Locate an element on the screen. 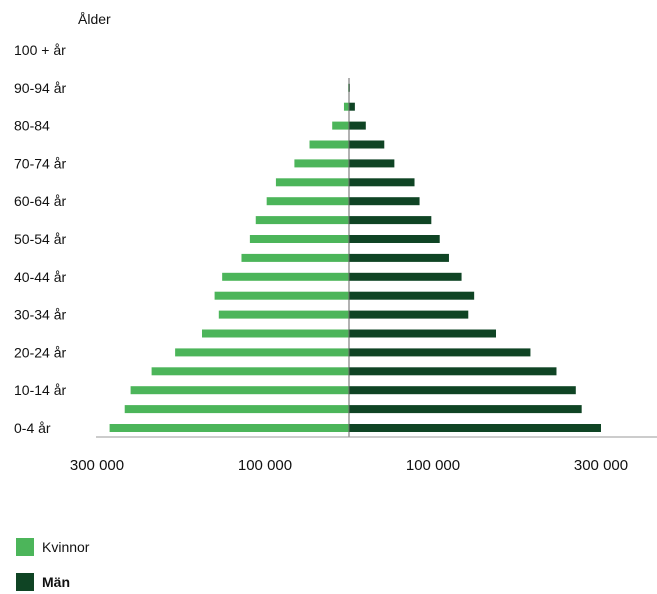  y-tick-label: 90-94 år is located at coordinates (40, 88).